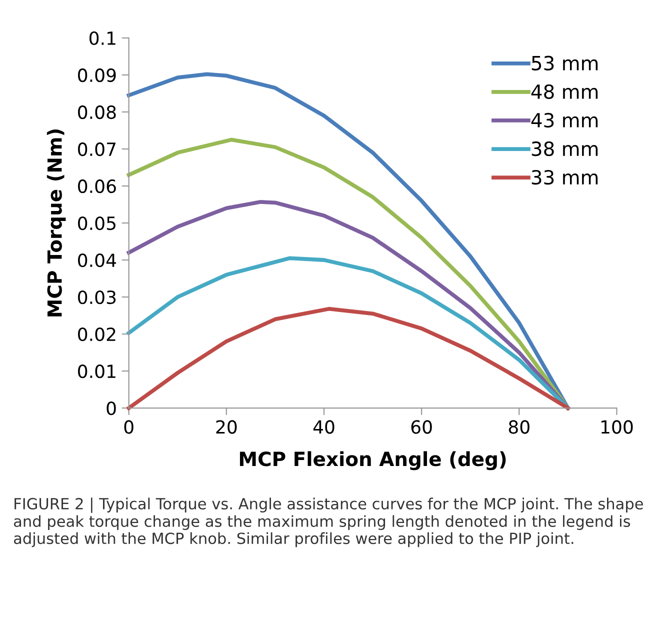  Describe the element at coordinates (226, 427) in the screenshot. I see `x-tick-label: 20` at that location.